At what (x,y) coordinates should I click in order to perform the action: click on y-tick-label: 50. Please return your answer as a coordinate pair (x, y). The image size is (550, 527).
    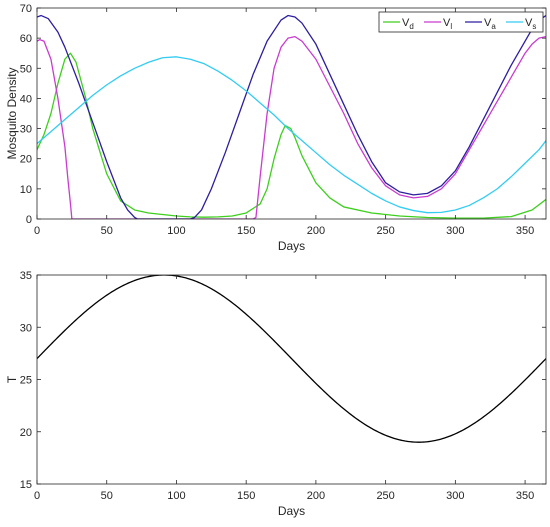
    Looking at the image, I should click on (26, 69).